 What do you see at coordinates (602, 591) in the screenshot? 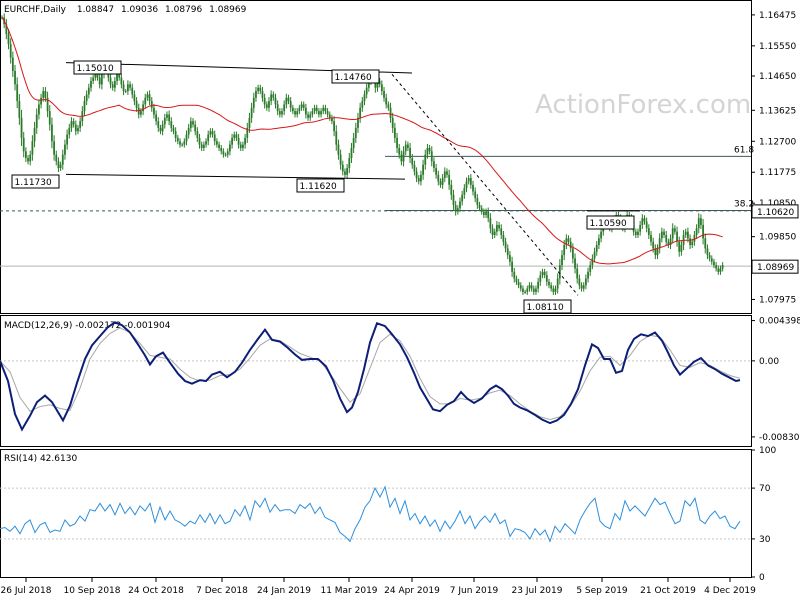
I see `x-tick-label: 5 Sep 2019` at bounding box center [602, 591].